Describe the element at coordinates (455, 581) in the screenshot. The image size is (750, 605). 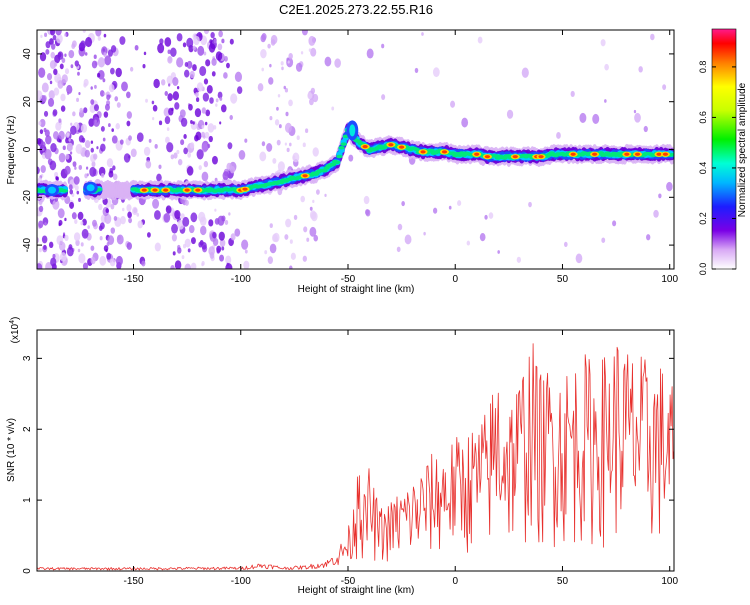
I see `snr-x-tick-label: 0` at that location.